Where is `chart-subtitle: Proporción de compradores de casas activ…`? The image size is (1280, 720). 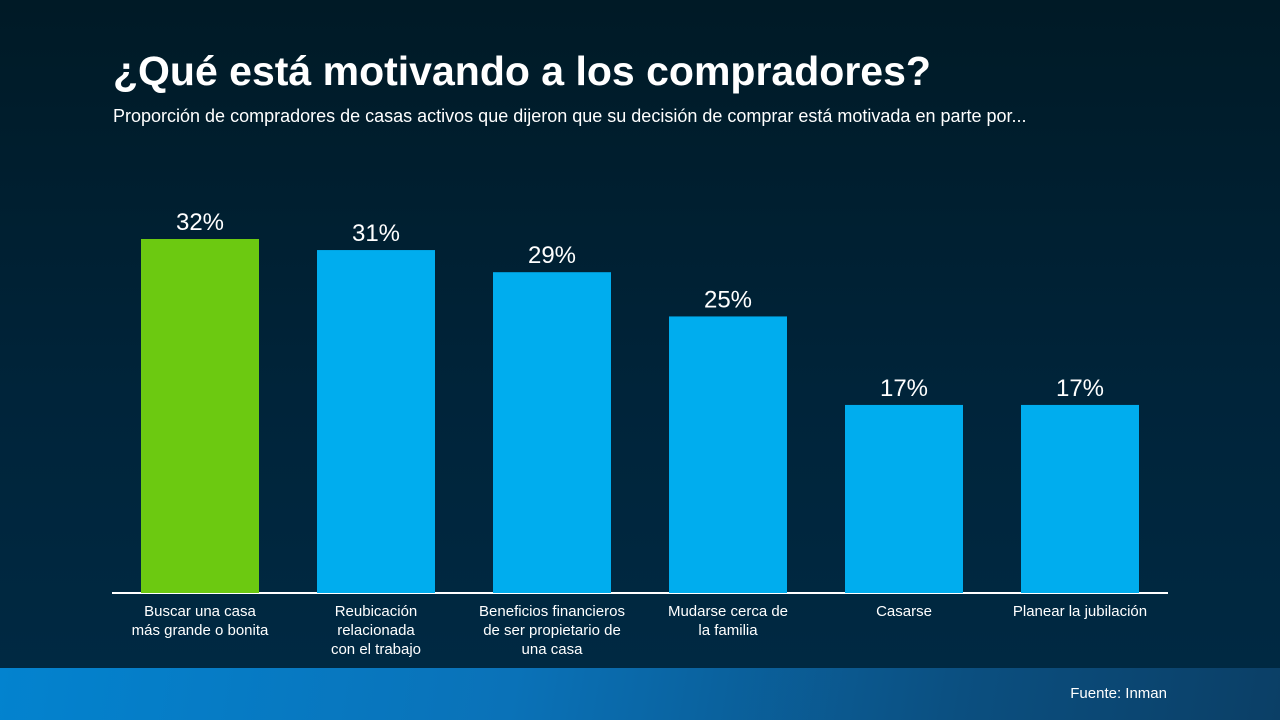
chart-subtitle: Proporción de compradores de casas activ… is located at coordinates (570, 116).